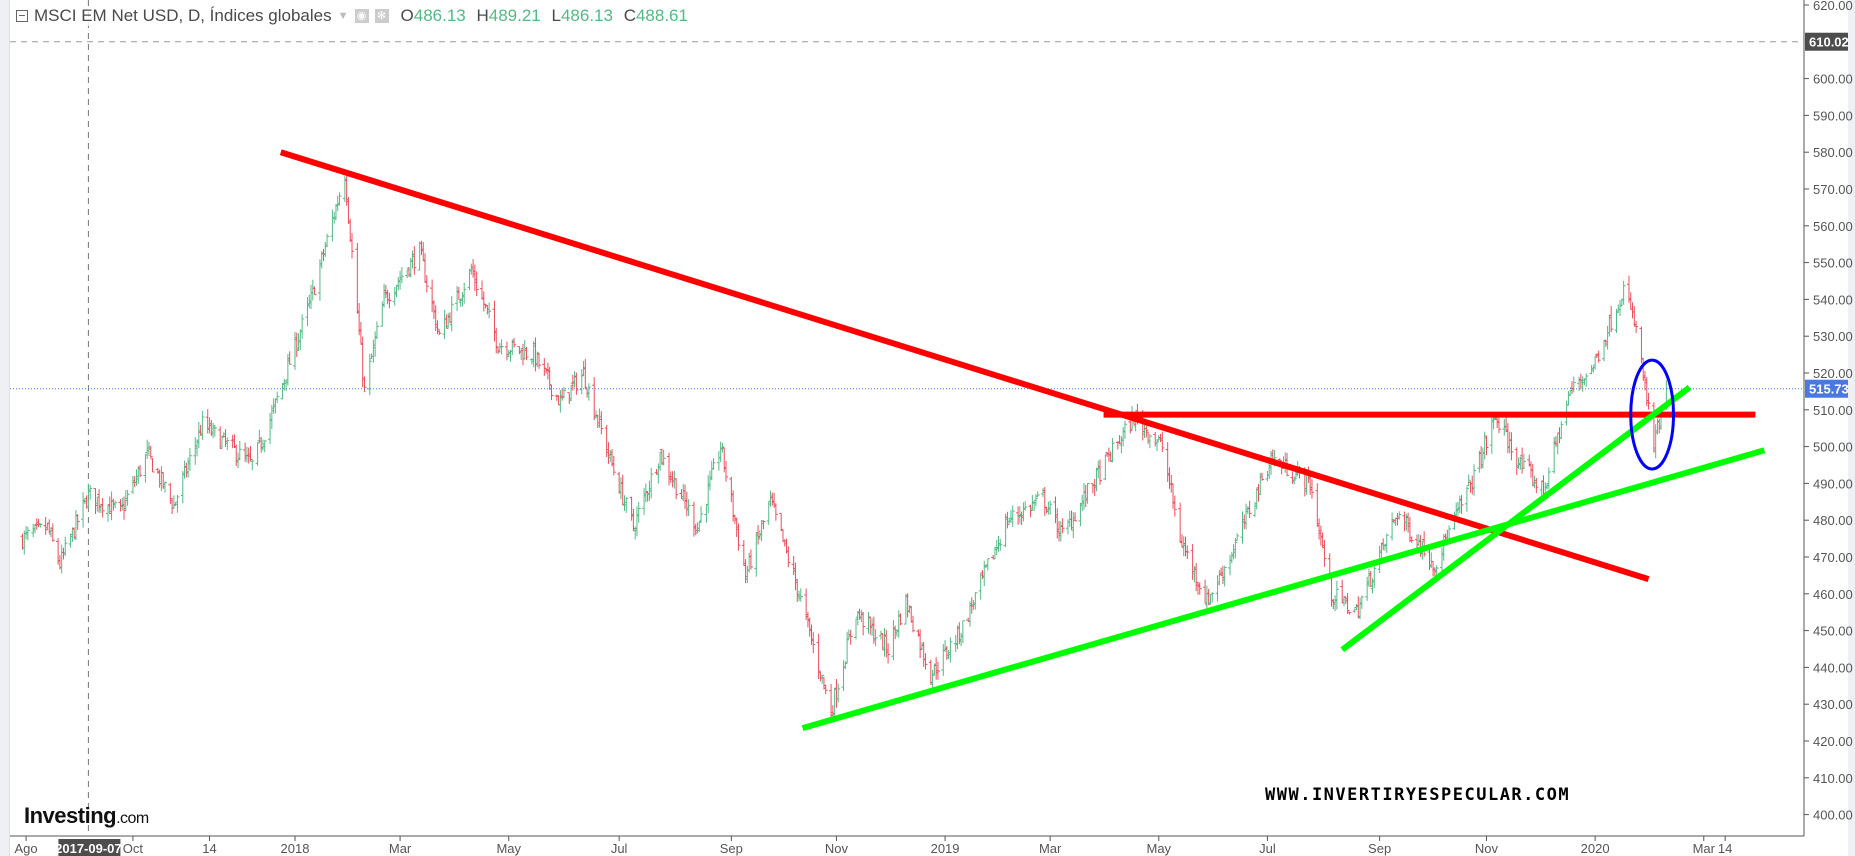  I want to click on crosshair-date-label: 2017-09-07, so click(88, 848).